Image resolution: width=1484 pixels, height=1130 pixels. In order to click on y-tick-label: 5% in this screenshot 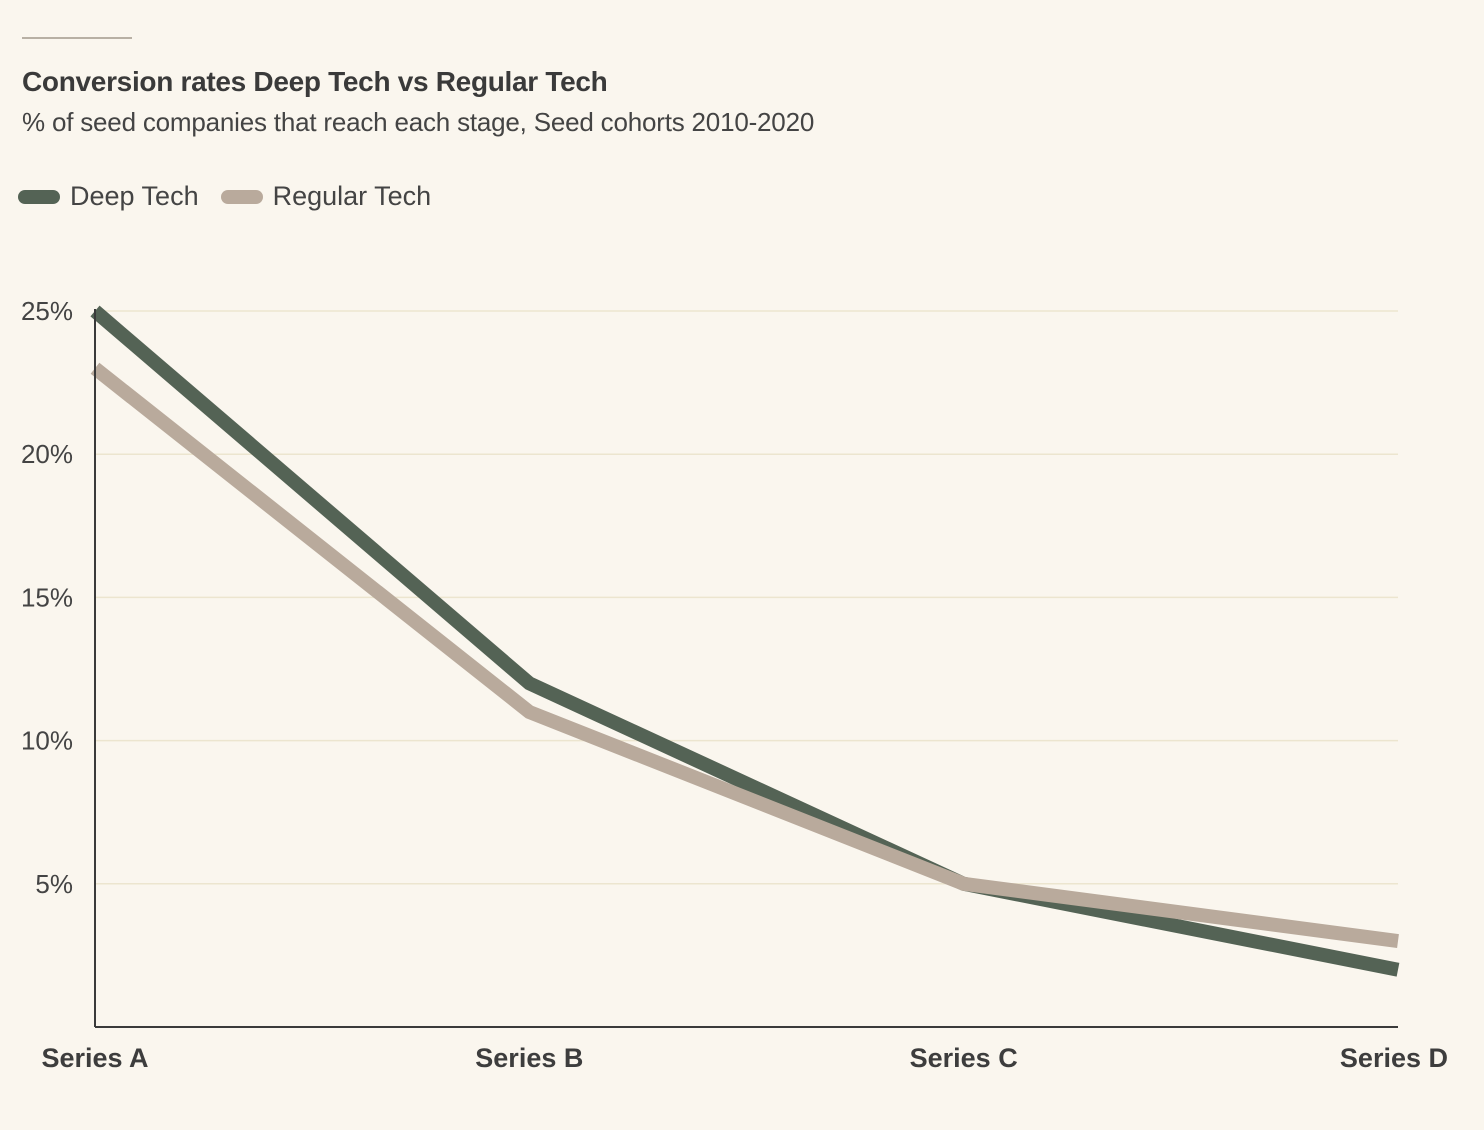, I will do `click(54, 884)`.